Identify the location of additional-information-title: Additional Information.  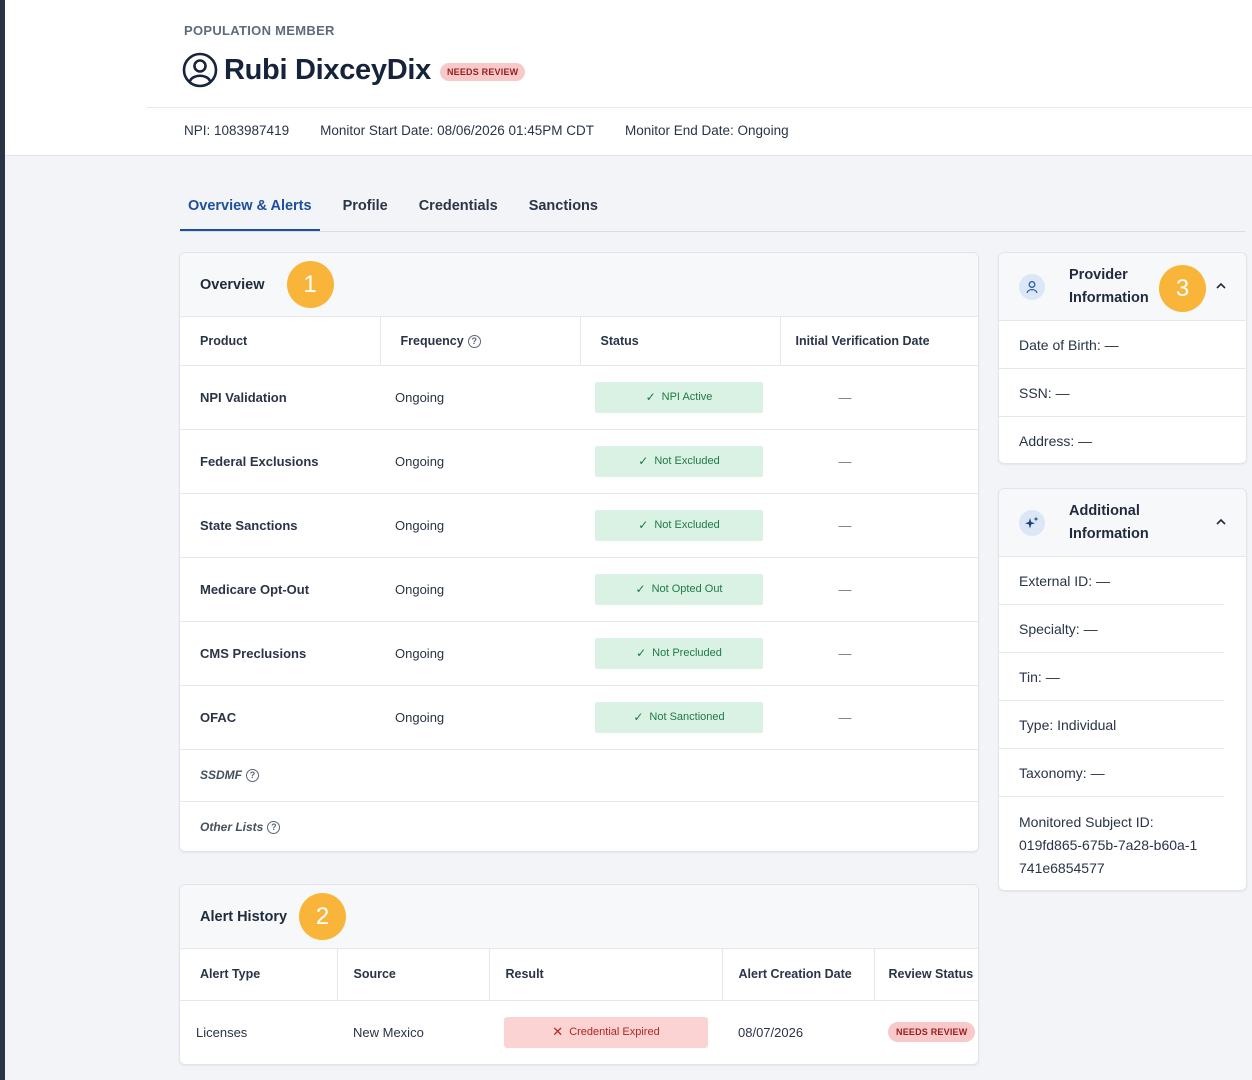
(1109, 522).